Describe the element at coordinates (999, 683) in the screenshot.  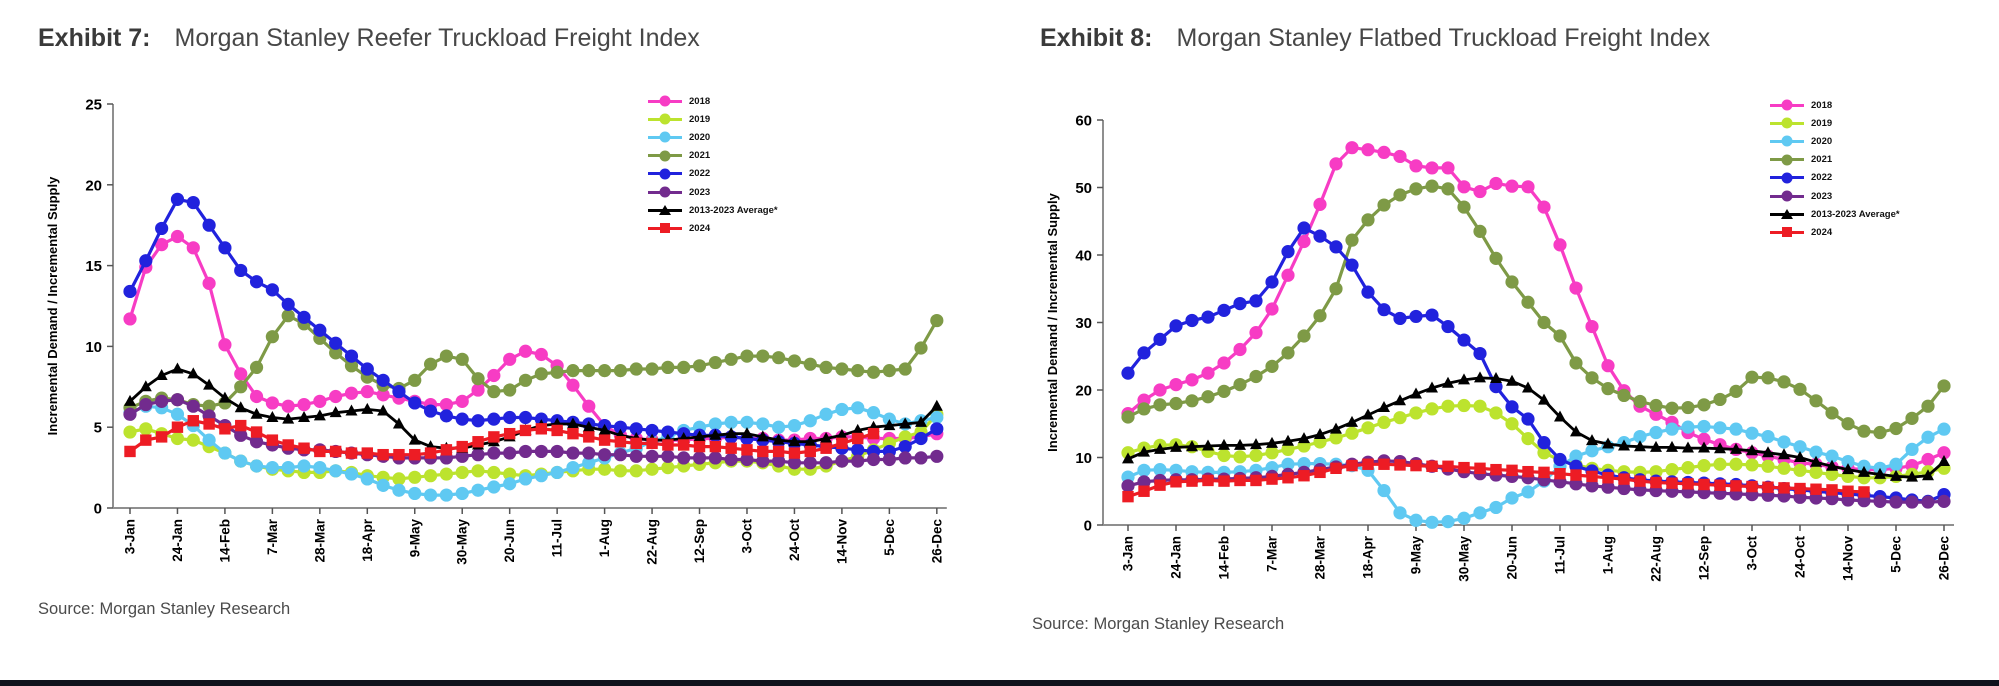
I see `bottom-divider-bar` at that location.